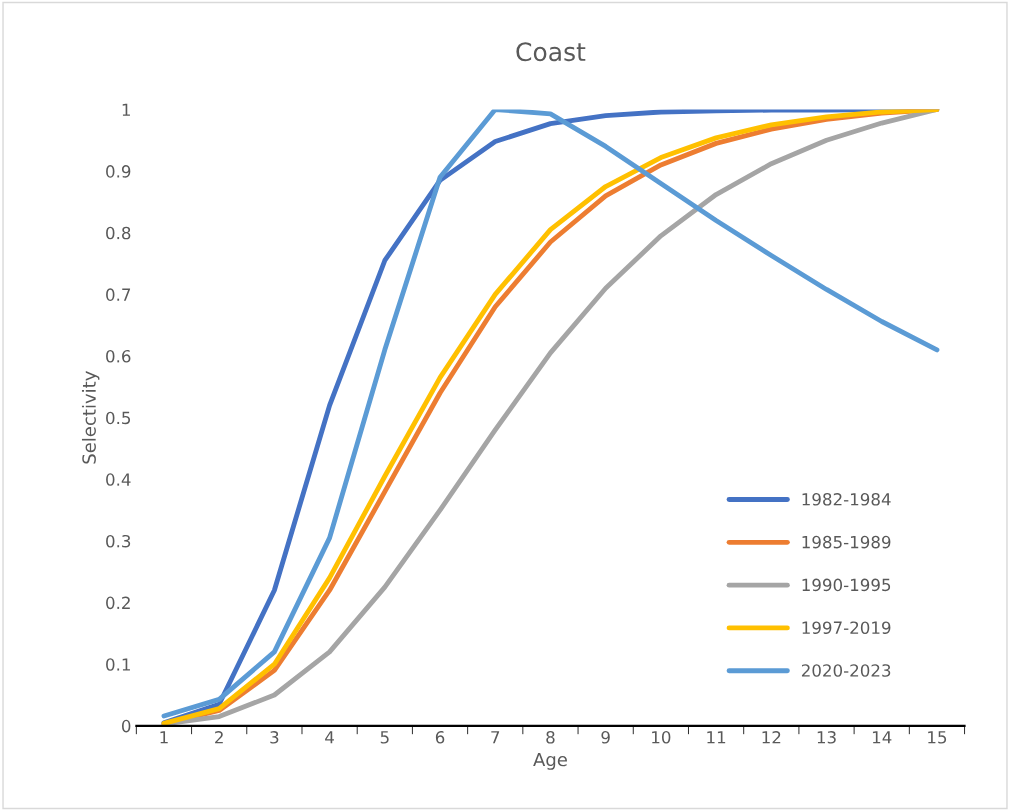 The height and width of the screenshot is (811, 1010). I want to click on x-tick-label: 8, so click(550, 737).